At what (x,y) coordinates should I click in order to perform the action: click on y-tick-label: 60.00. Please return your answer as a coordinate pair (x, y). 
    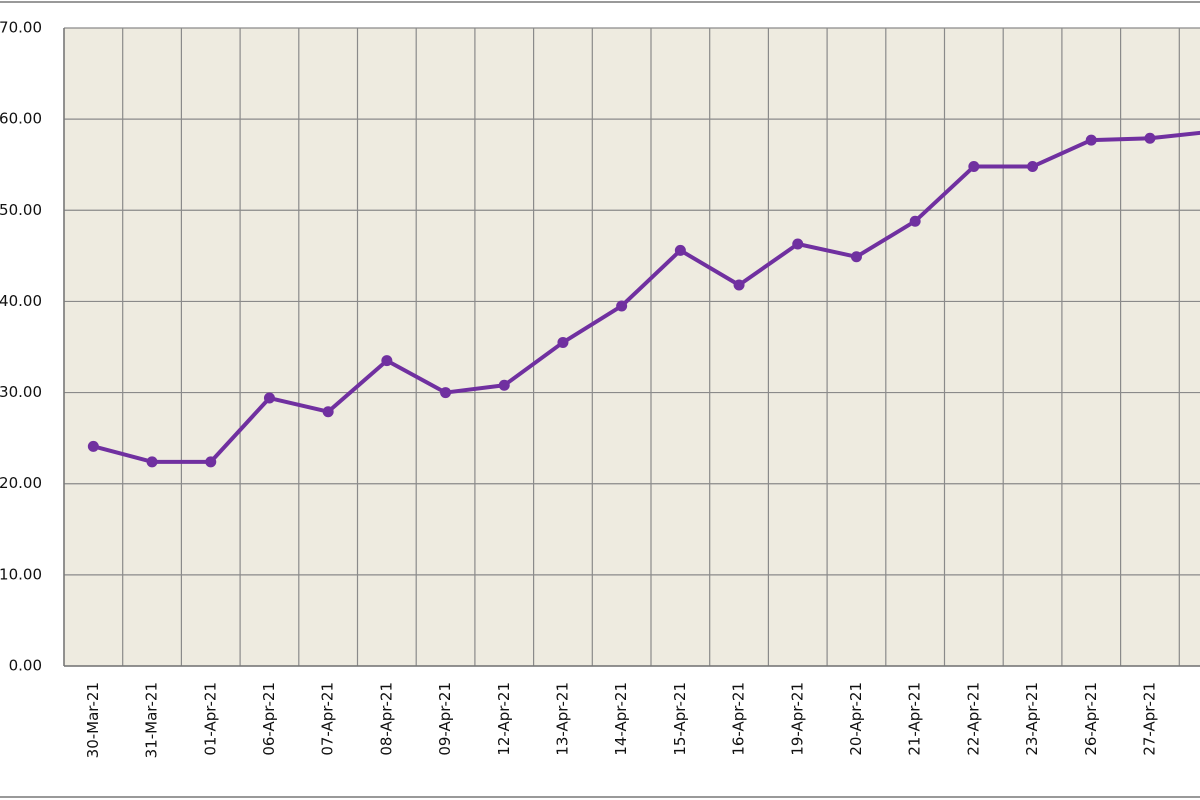
    Looking at the image, I should click on (21, 119).